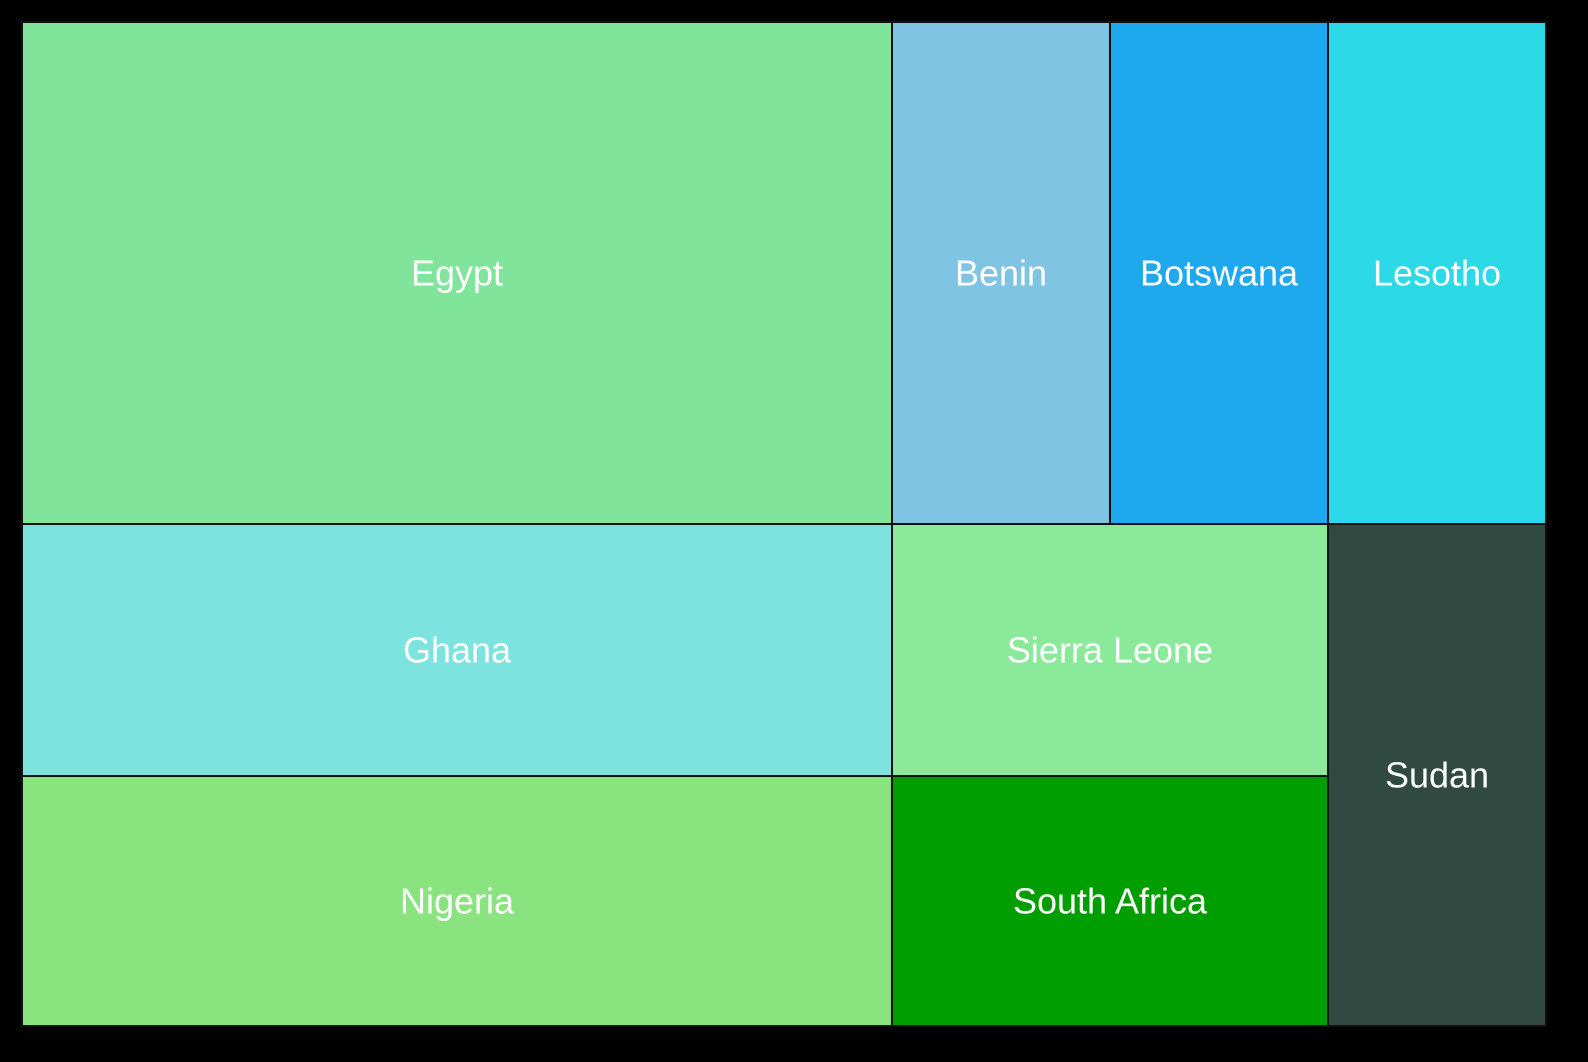 This screenshot has width=1588, height=1062. I want to click on tile-label-south-africa: South Africa, so click(1110, 901).